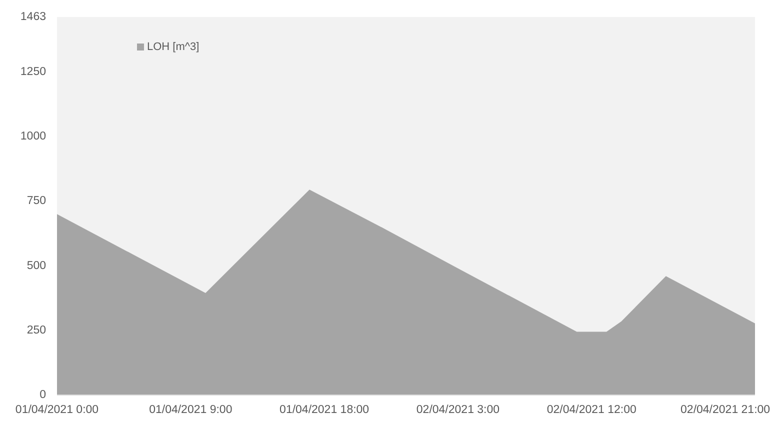  I want to click on y-tick-label: 250, so click(36, 330).